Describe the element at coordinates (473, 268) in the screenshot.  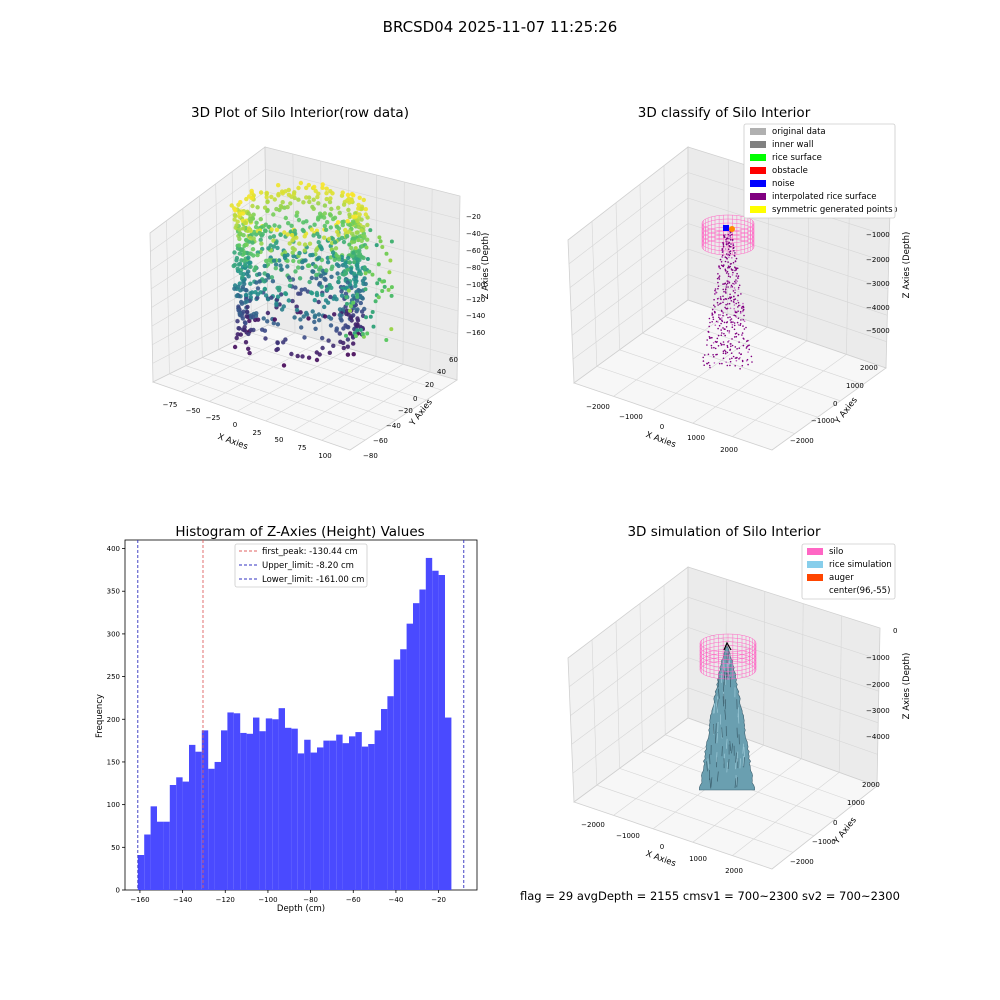
I see `raw-z-tick: −80` at that location.